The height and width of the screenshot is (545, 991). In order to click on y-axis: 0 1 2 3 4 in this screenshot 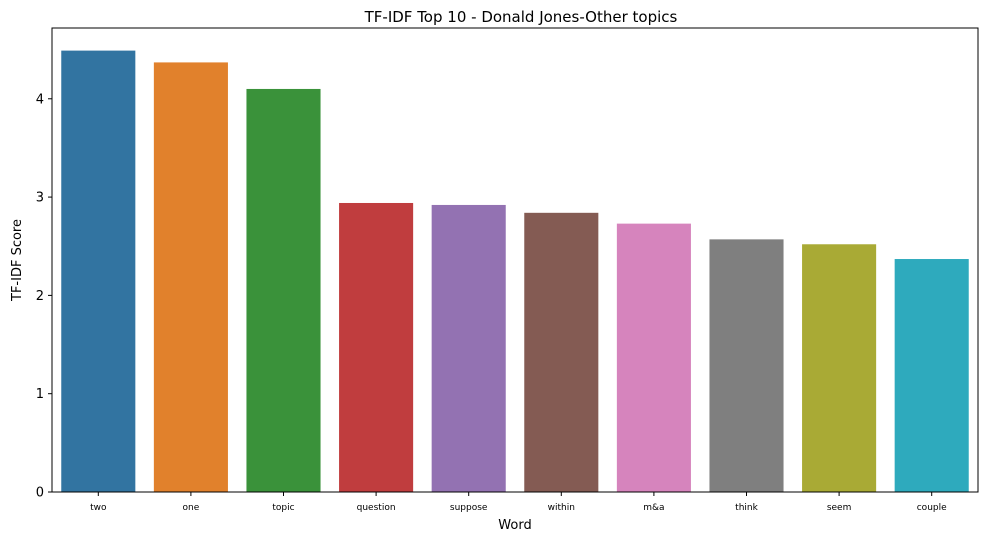, I will do `click(44, 296)`.